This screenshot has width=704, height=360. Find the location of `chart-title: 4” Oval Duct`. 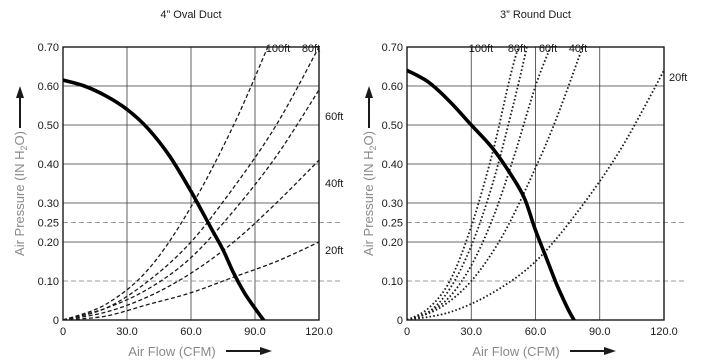

chart-title: 4” Oval Duct is located at coordinates (190, 15).